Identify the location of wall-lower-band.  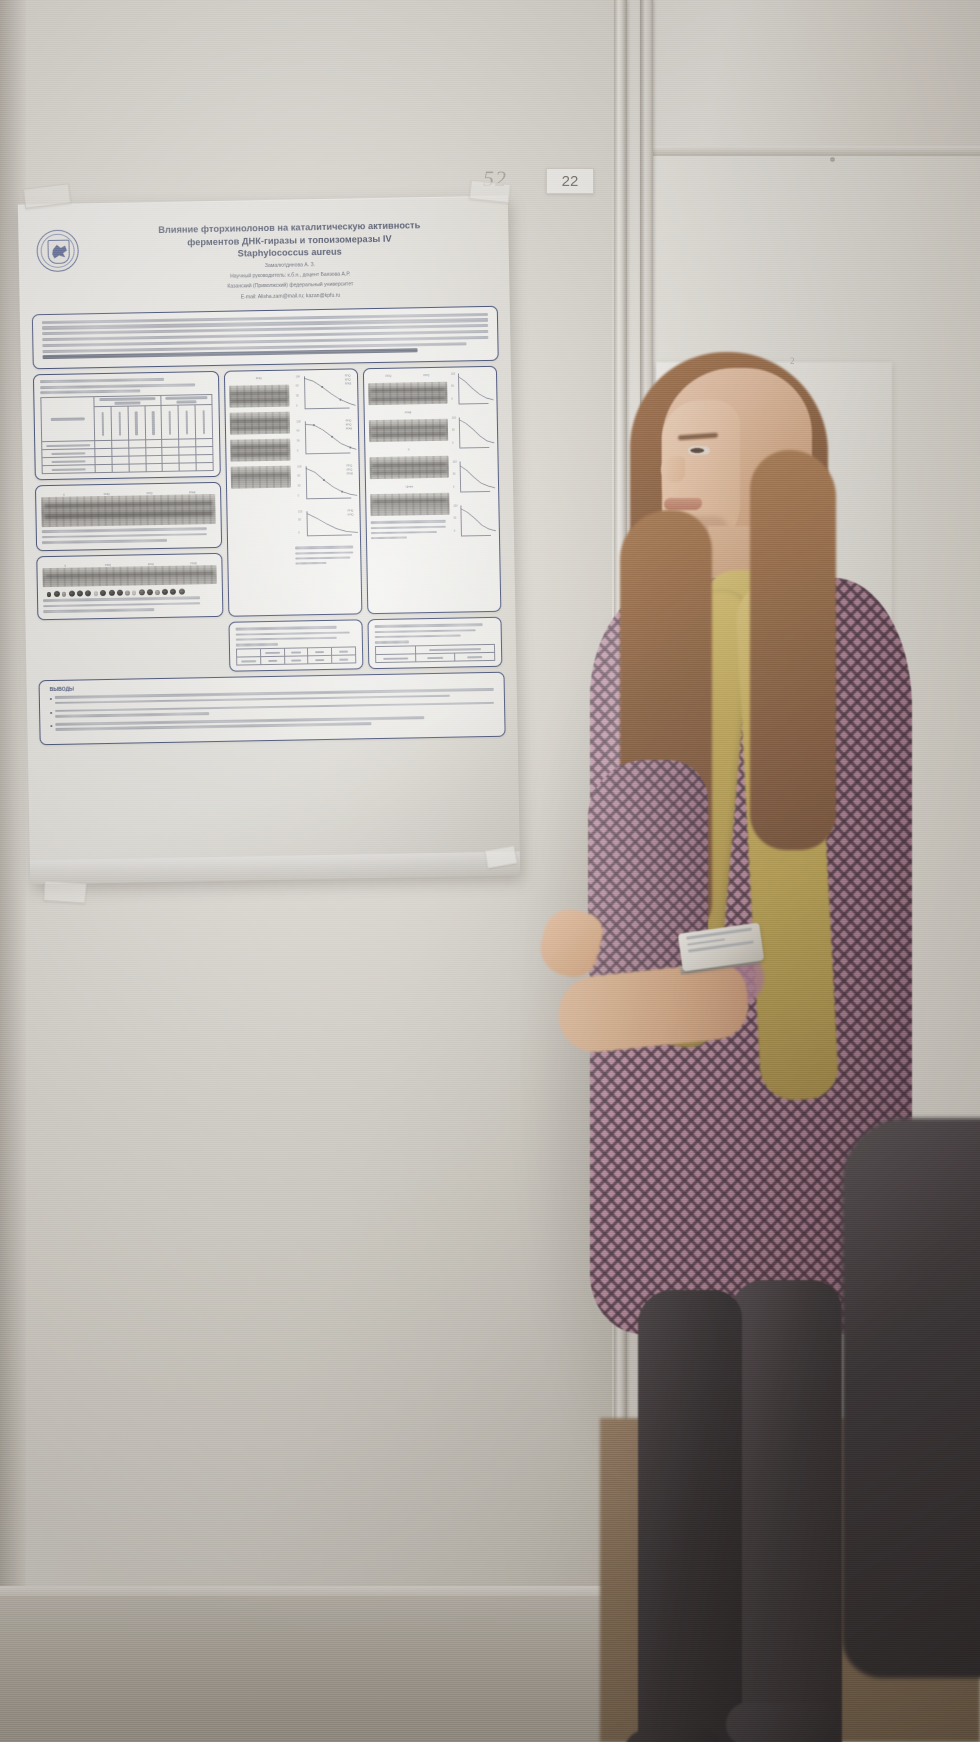
(350, 1669).